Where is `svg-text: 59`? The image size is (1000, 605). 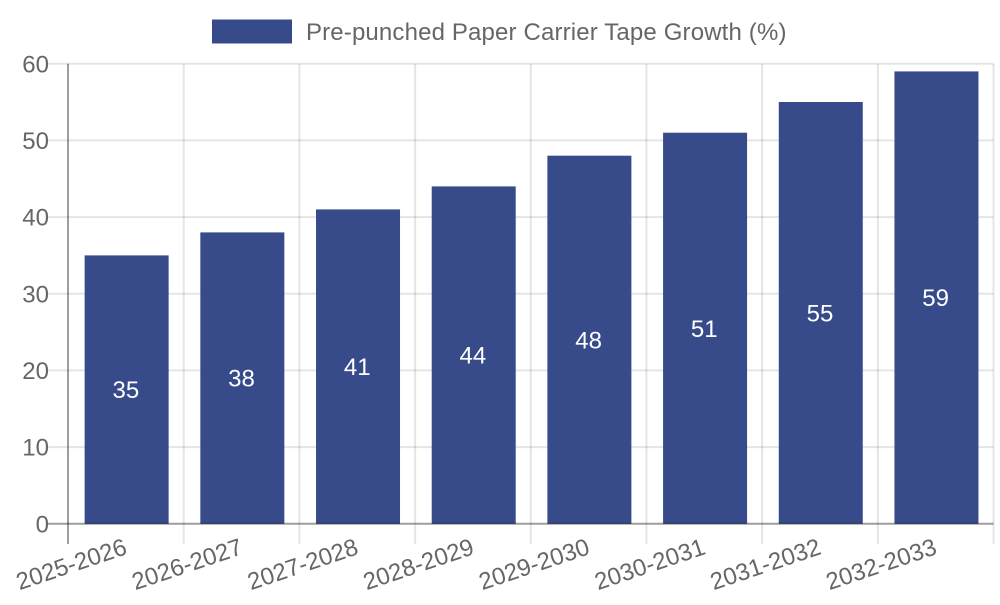 svg-text: 59 is located at coordinates (935, 298).